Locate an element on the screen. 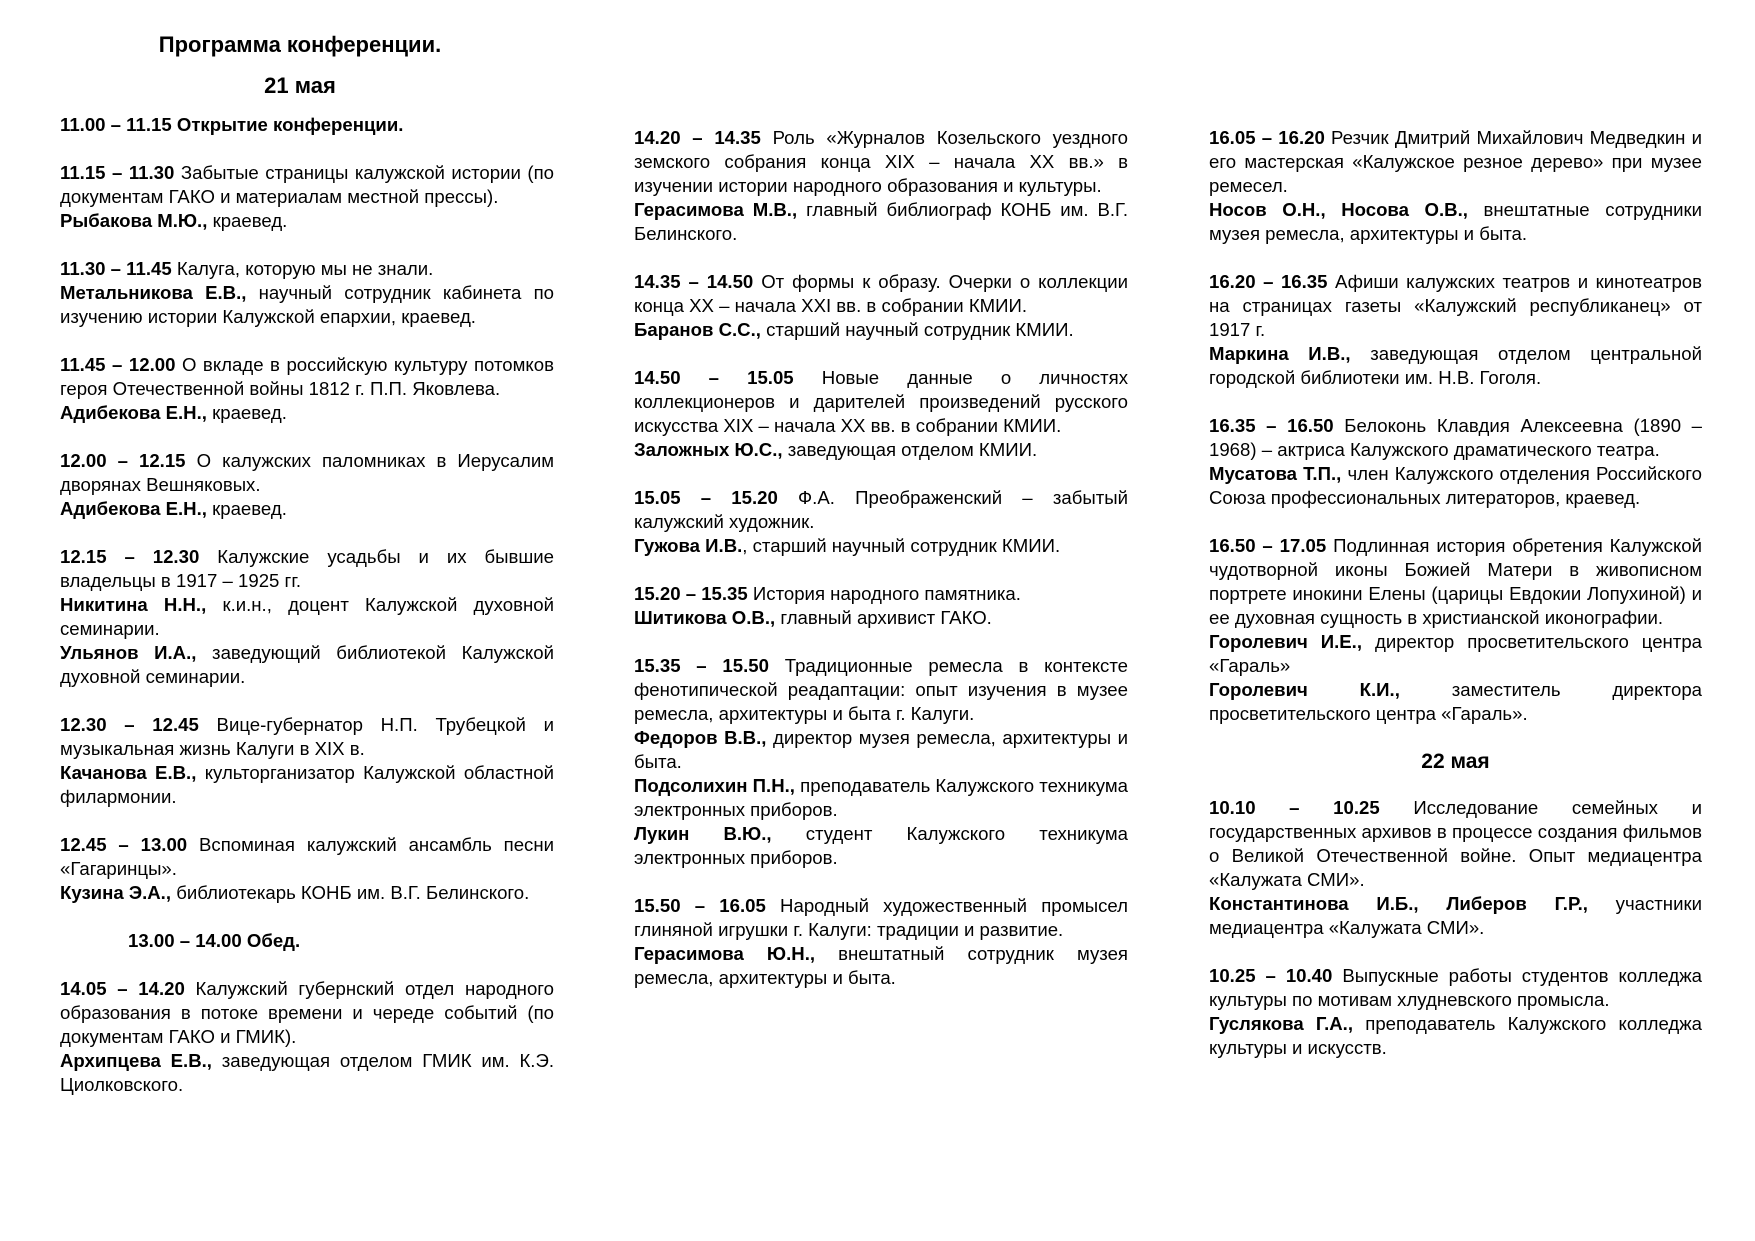 This screenshot has height=1241, width=1755. speaker-name: Баранов С.С., is located at coordinates (697, 329).